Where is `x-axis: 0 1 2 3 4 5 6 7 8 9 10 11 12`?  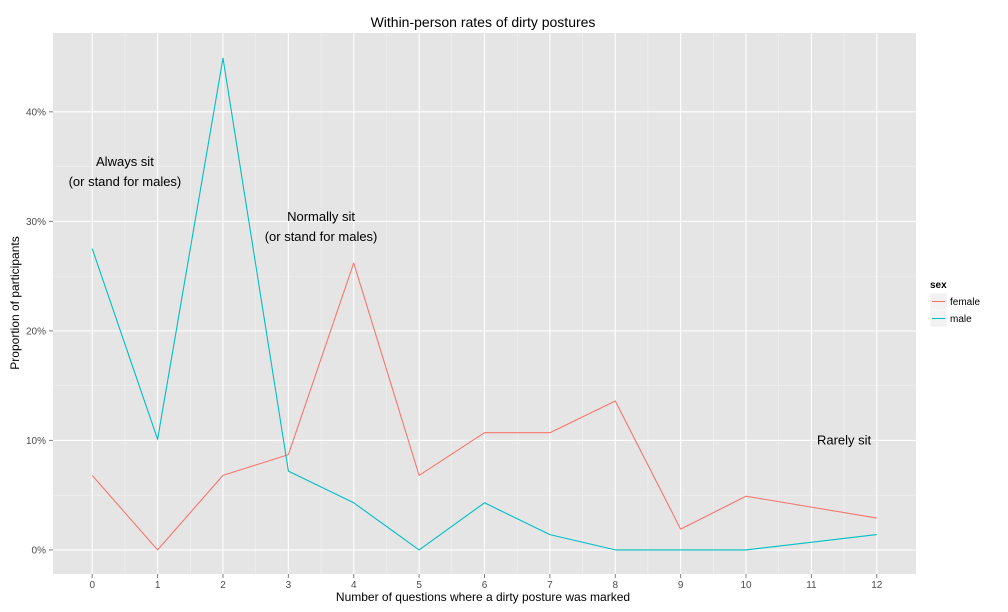
x-axis: 0 1 2 3 4 5 6 7 8 9 10 11 12 is located at coordinates (486, 582).